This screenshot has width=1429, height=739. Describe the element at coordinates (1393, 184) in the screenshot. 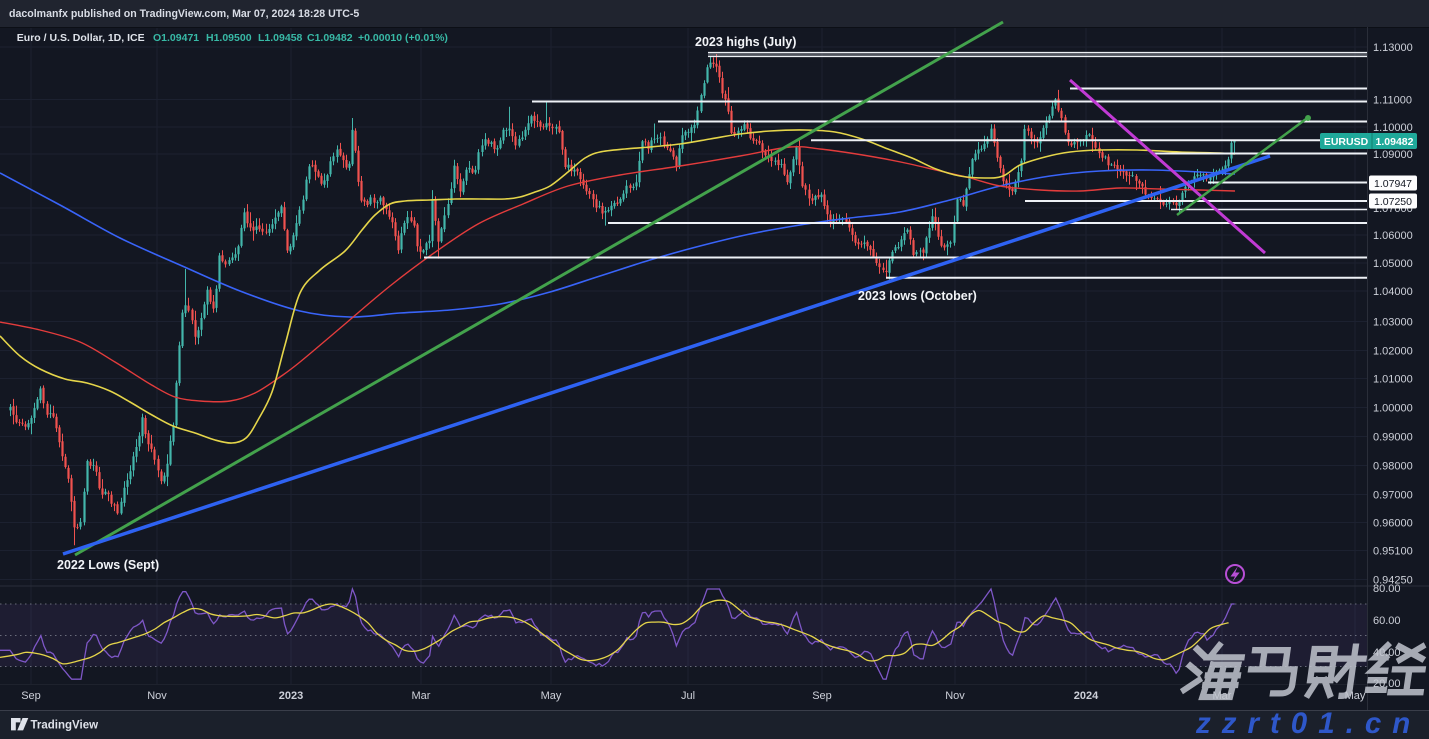

I see `svg-text: 1.07947` at that location.